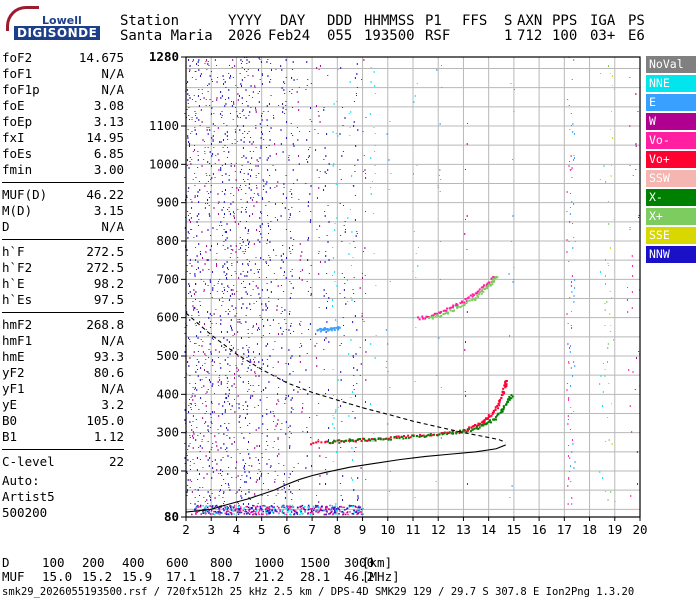 The height and width of the screenshot is (600, 700). Describe the element at coordinates (671, 103) in the screenshot. I see `legend-item-e: E` at that location.